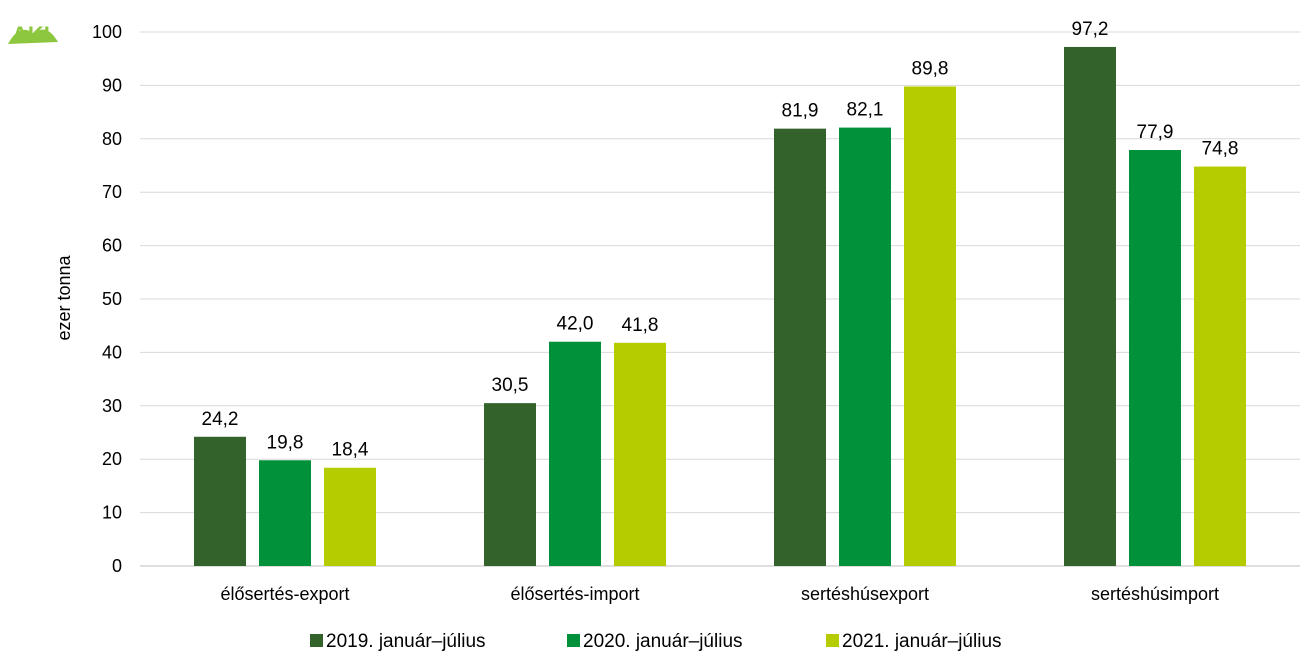 Image resolution: width=1311 pixels, height=657 pixels. Describe the element at coordinates (112, 85) in the screenshot. I see `y-tick-label: 90` at that location.